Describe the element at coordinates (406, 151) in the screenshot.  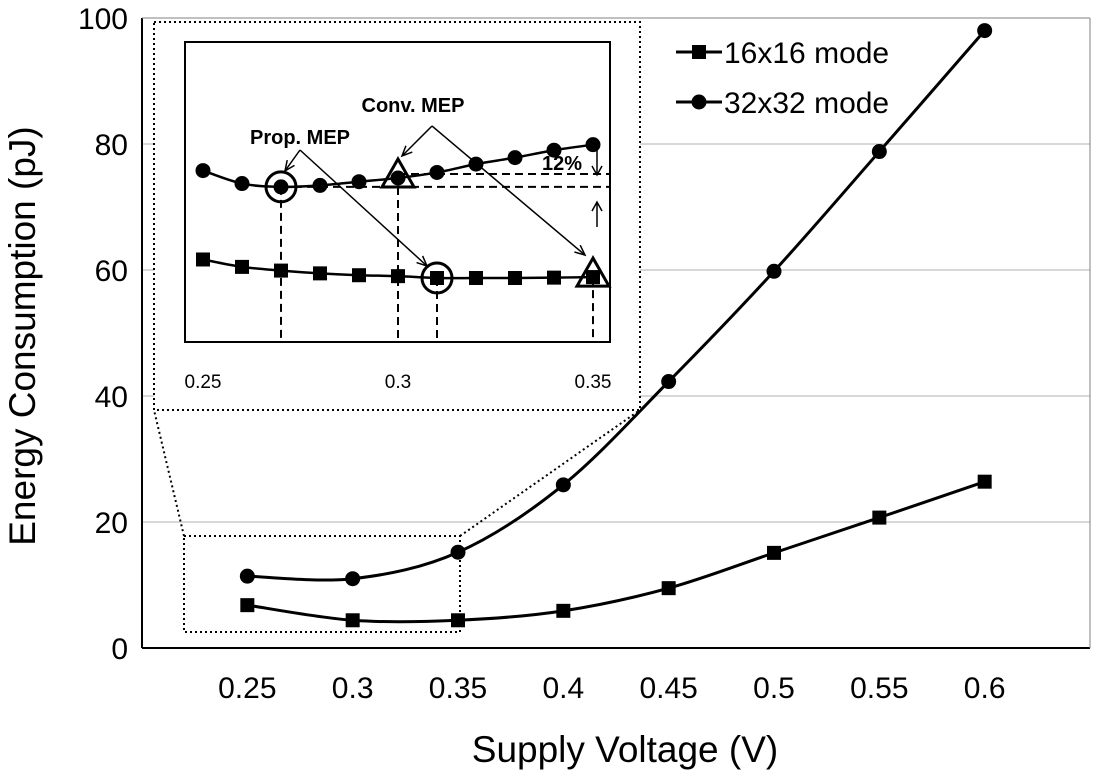
I see `conv-mep-arrow-32-head` at that location.